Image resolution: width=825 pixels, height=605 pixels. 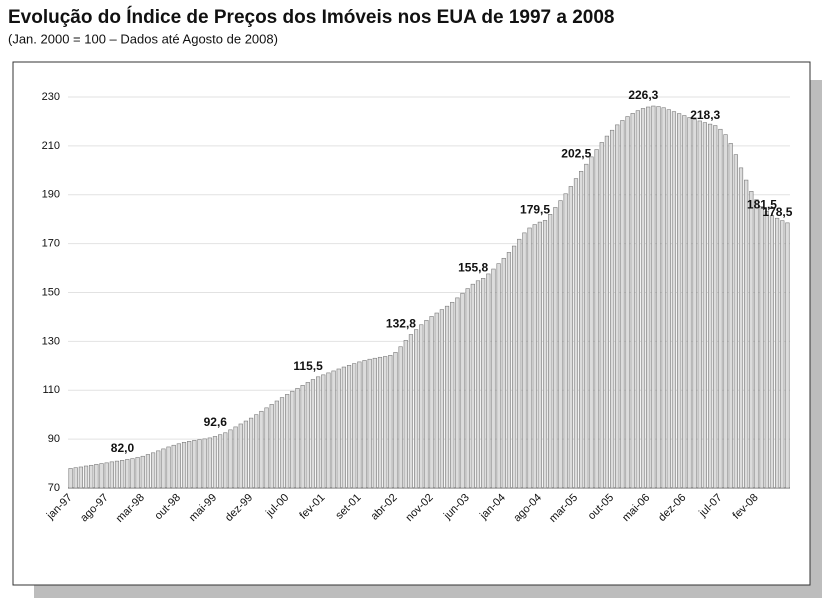 What do you see at coordinates (54, 439) in the screenshot?
I see `y-tick-label: 90` at bounding box center [54, 439].